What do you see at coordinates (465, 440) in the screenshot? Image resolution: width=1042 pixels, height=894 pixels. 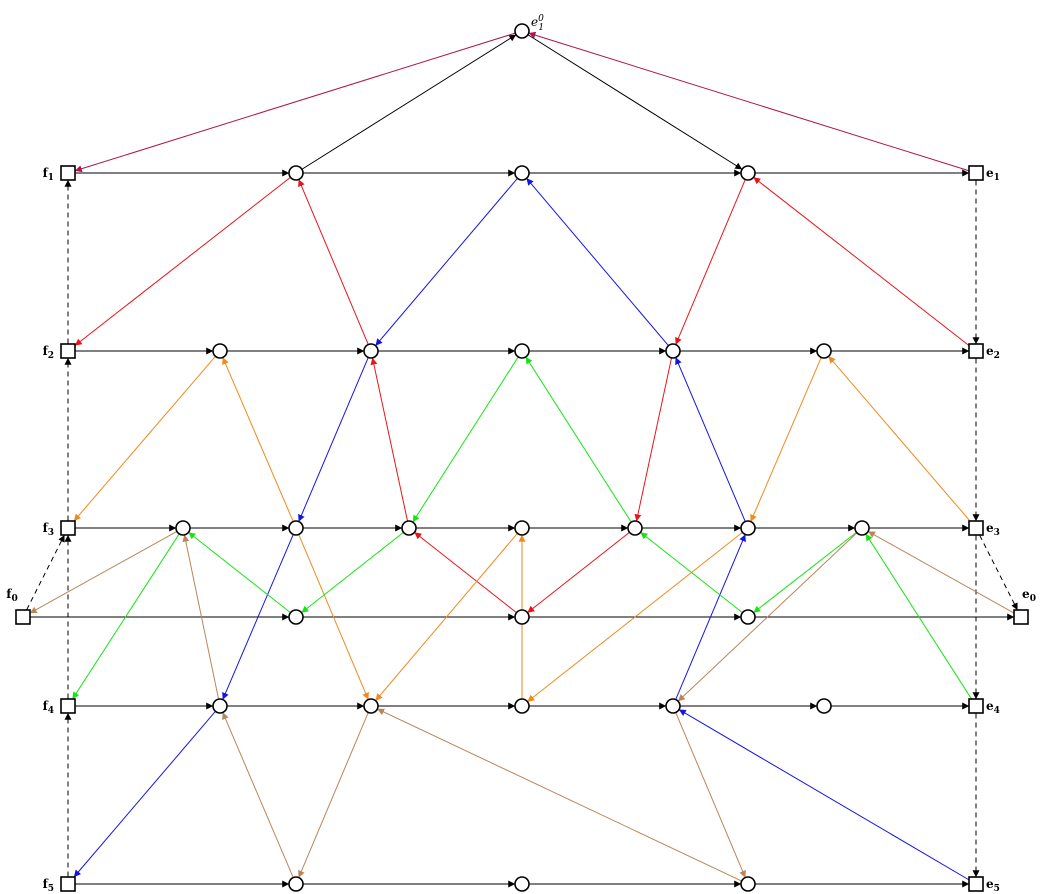 I see `edge-n2c-n3c` at bounding box center [465, 440].